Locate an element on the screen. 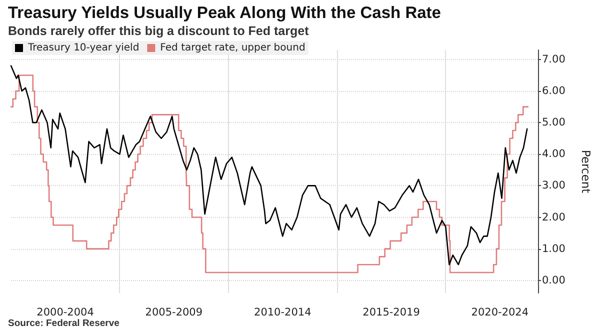  chart-subtitle: Bonds rarely offer this big a discount to Fed target is located at coordinates (159, 31).